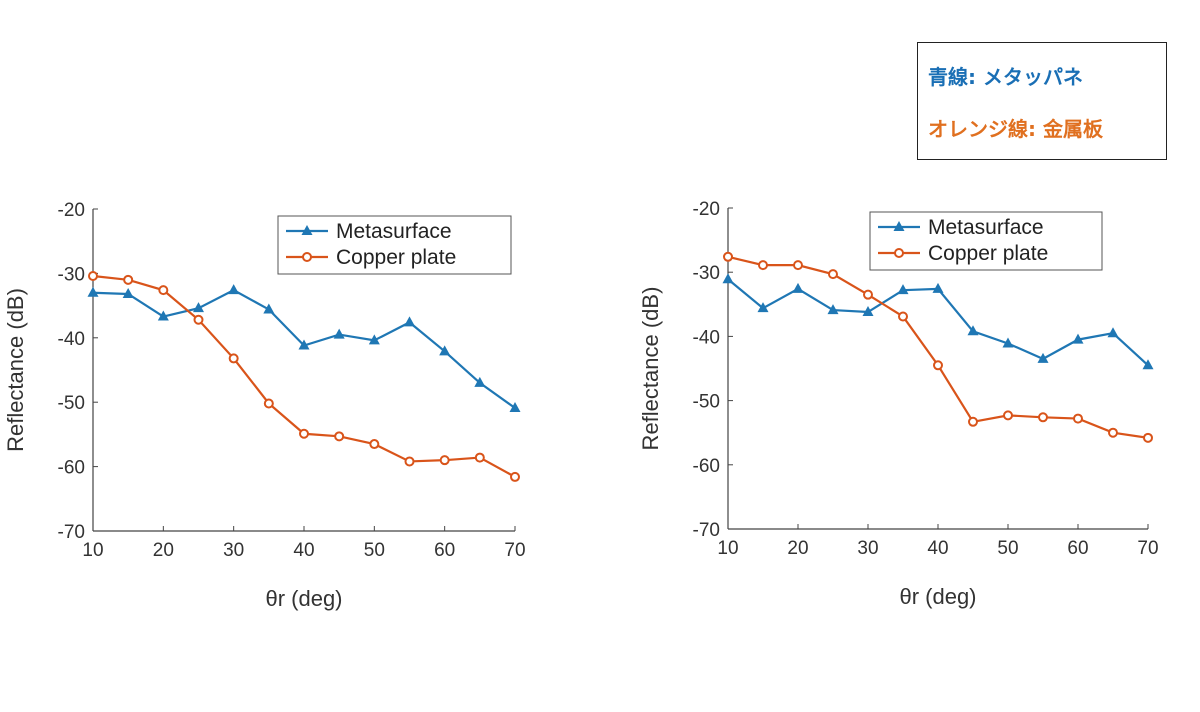  I want to click on legend-note-box: 青線: メタッパネ オレンジ線: 金属板, so click(1042, 101).